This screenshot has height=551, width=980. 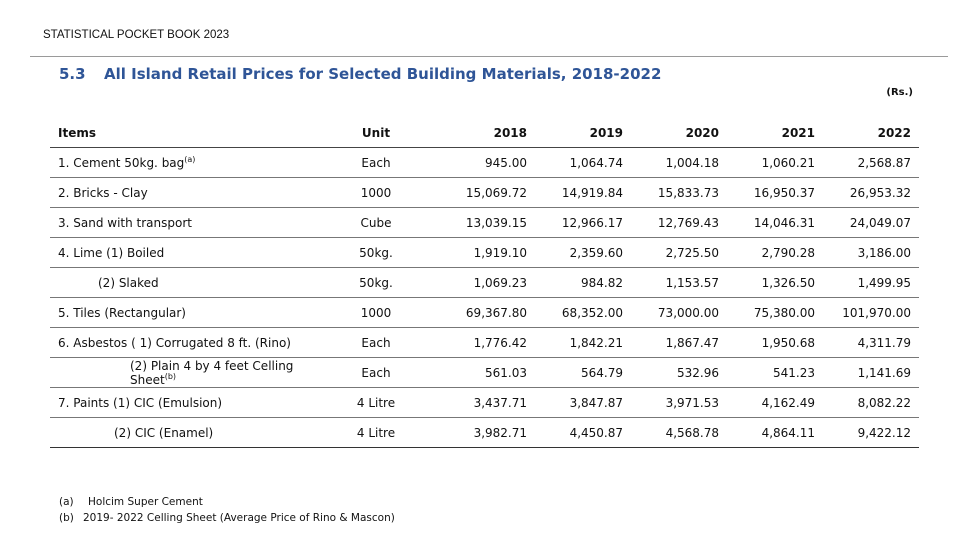 I want to click on price-cell-2019: 564.79, so click(x=583, y=372).